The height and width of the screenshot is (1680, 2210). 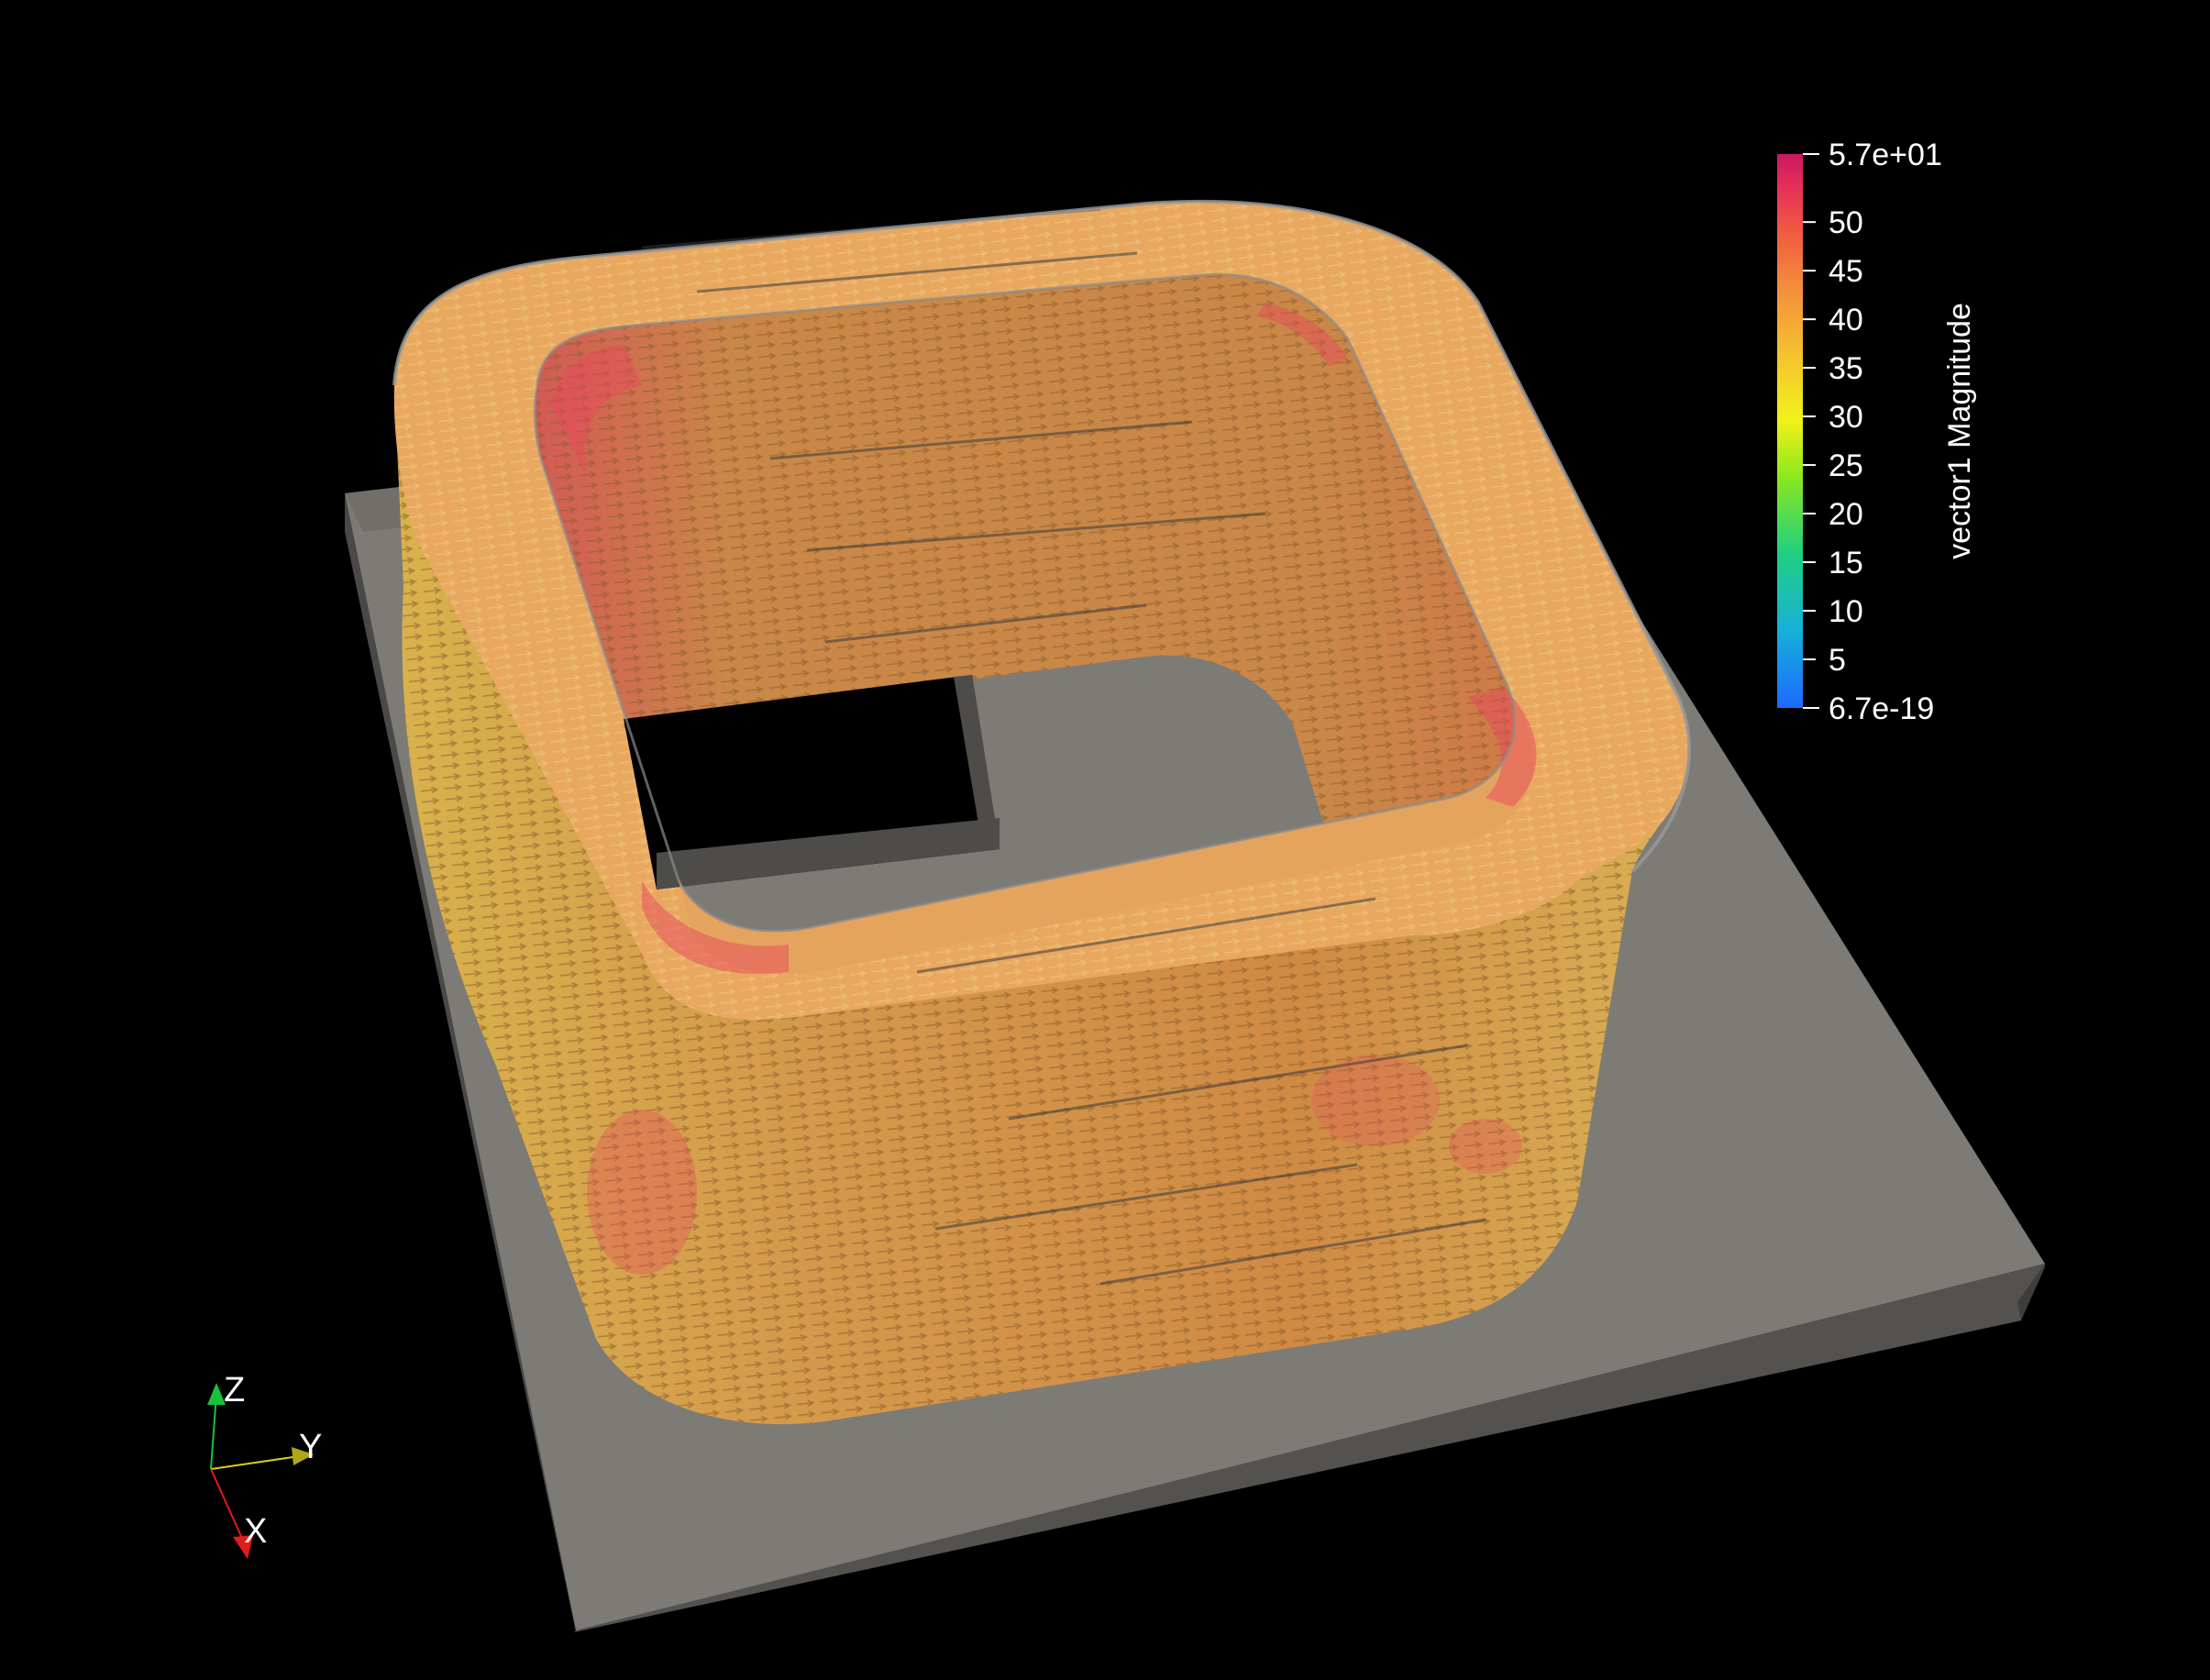 I want to click on colorbar-tick-label: 25, so click(x=1846, y=465).